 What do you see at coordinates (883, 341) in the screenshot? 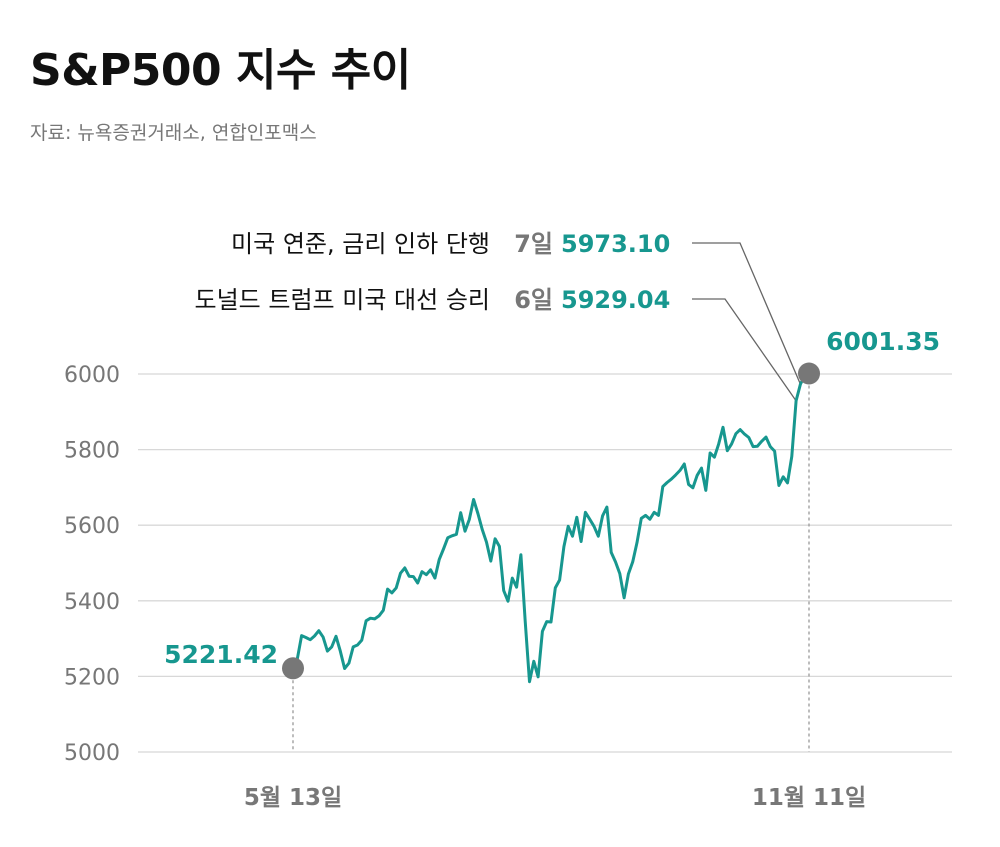
I see `end-value-label: 6001.35` at bounding box center [883, 341].